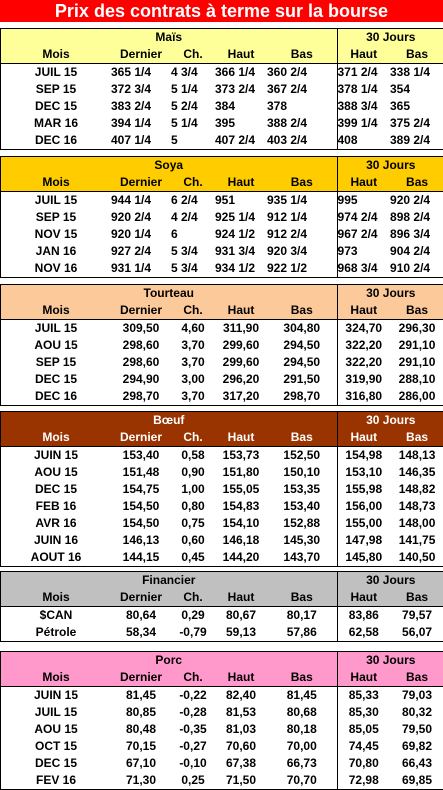 The image size is (443, 790). I want to click on cell-dernier: 80,85, so click(141, 712).